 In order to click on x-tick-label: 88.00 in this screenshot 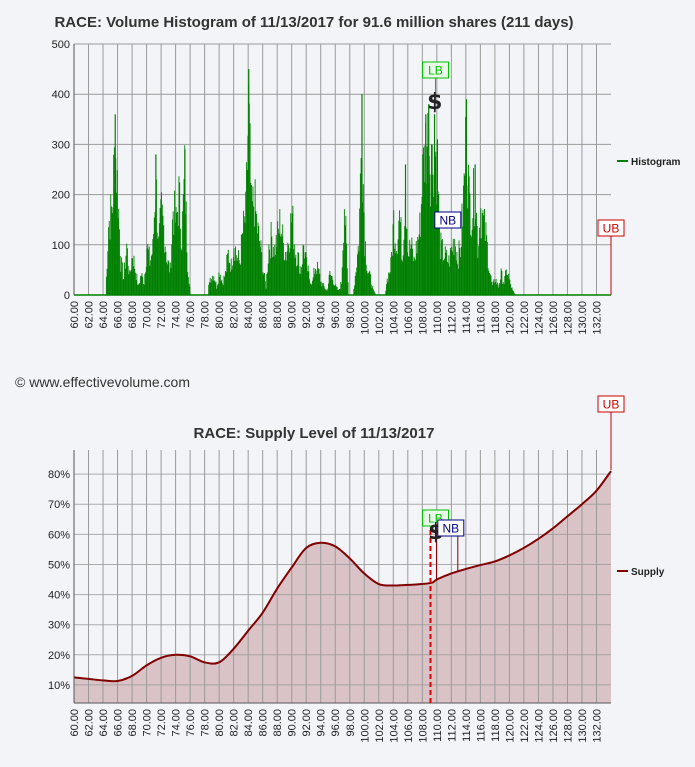, I will do `click(278, 723)`.